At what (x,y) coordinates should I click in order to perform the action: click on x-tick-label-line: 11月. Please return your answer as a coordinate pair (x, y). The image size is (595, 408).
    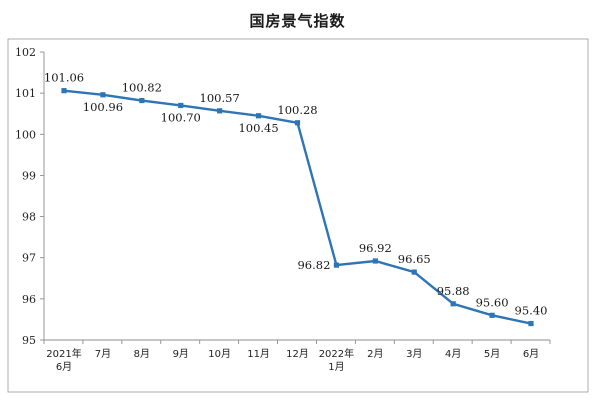
    Looking at the image, I should click on (258, 354).